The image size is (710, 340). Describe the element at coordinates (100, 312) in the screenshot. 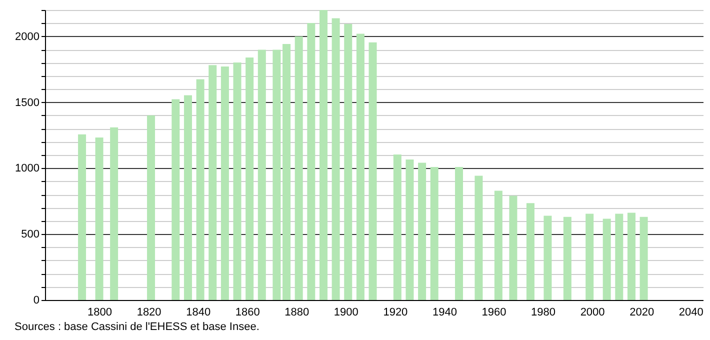

I see `x-tick-label: 1800` at that location.